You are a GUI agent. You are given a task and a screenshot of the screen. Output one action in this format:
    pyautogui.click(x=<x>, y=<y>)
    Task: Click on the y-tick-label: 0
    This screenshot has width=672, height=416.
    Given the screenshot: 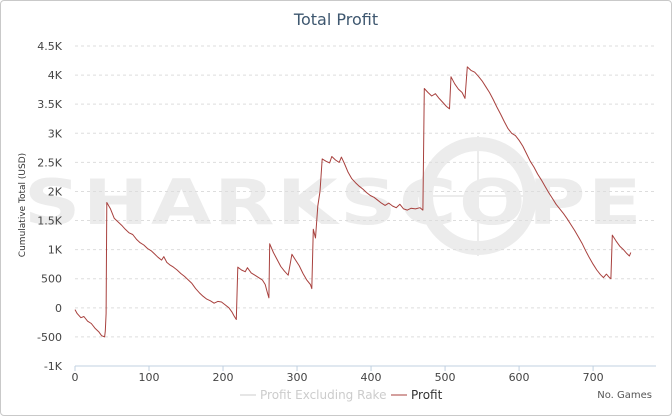 What is the action you would take?
    pyautogui.click(x=58, y=308)
    